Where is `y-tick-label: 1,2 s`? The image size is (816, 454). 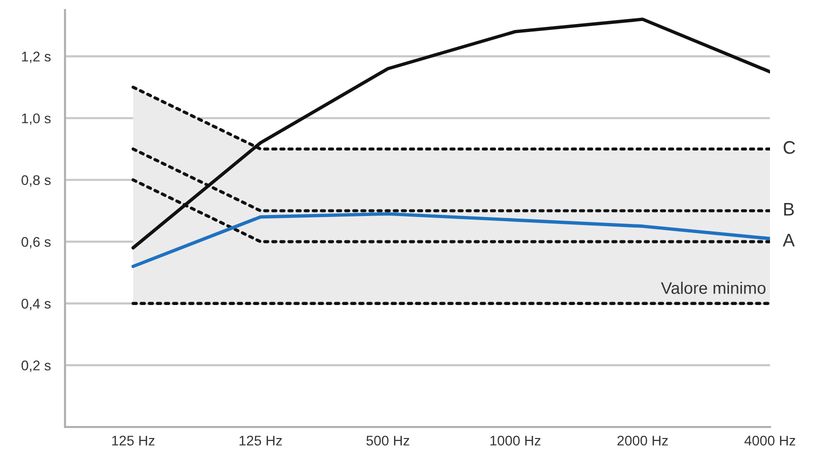
y-tick-label: 1,2 s is located at coordinates (36, 58).